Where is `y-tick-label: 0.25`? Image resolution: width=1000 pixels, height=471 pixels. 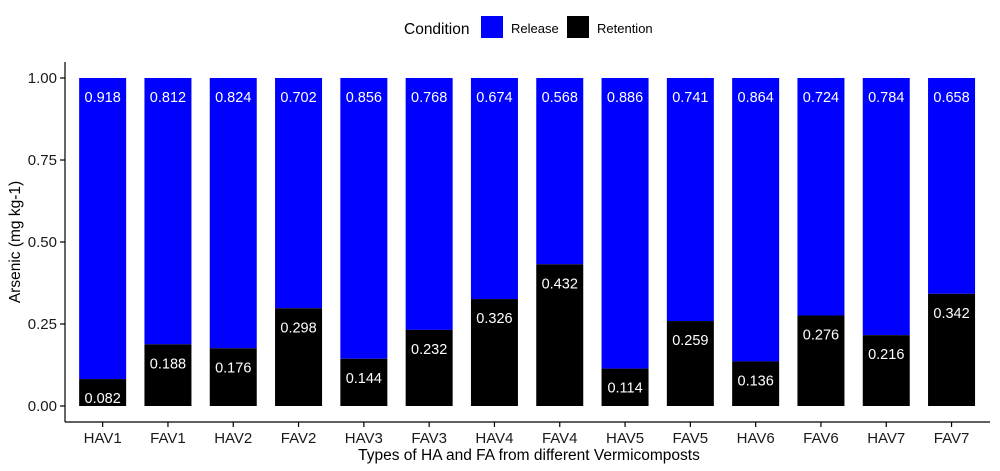 y-tick-label: 0.25 is located at coordinates (42, 324).